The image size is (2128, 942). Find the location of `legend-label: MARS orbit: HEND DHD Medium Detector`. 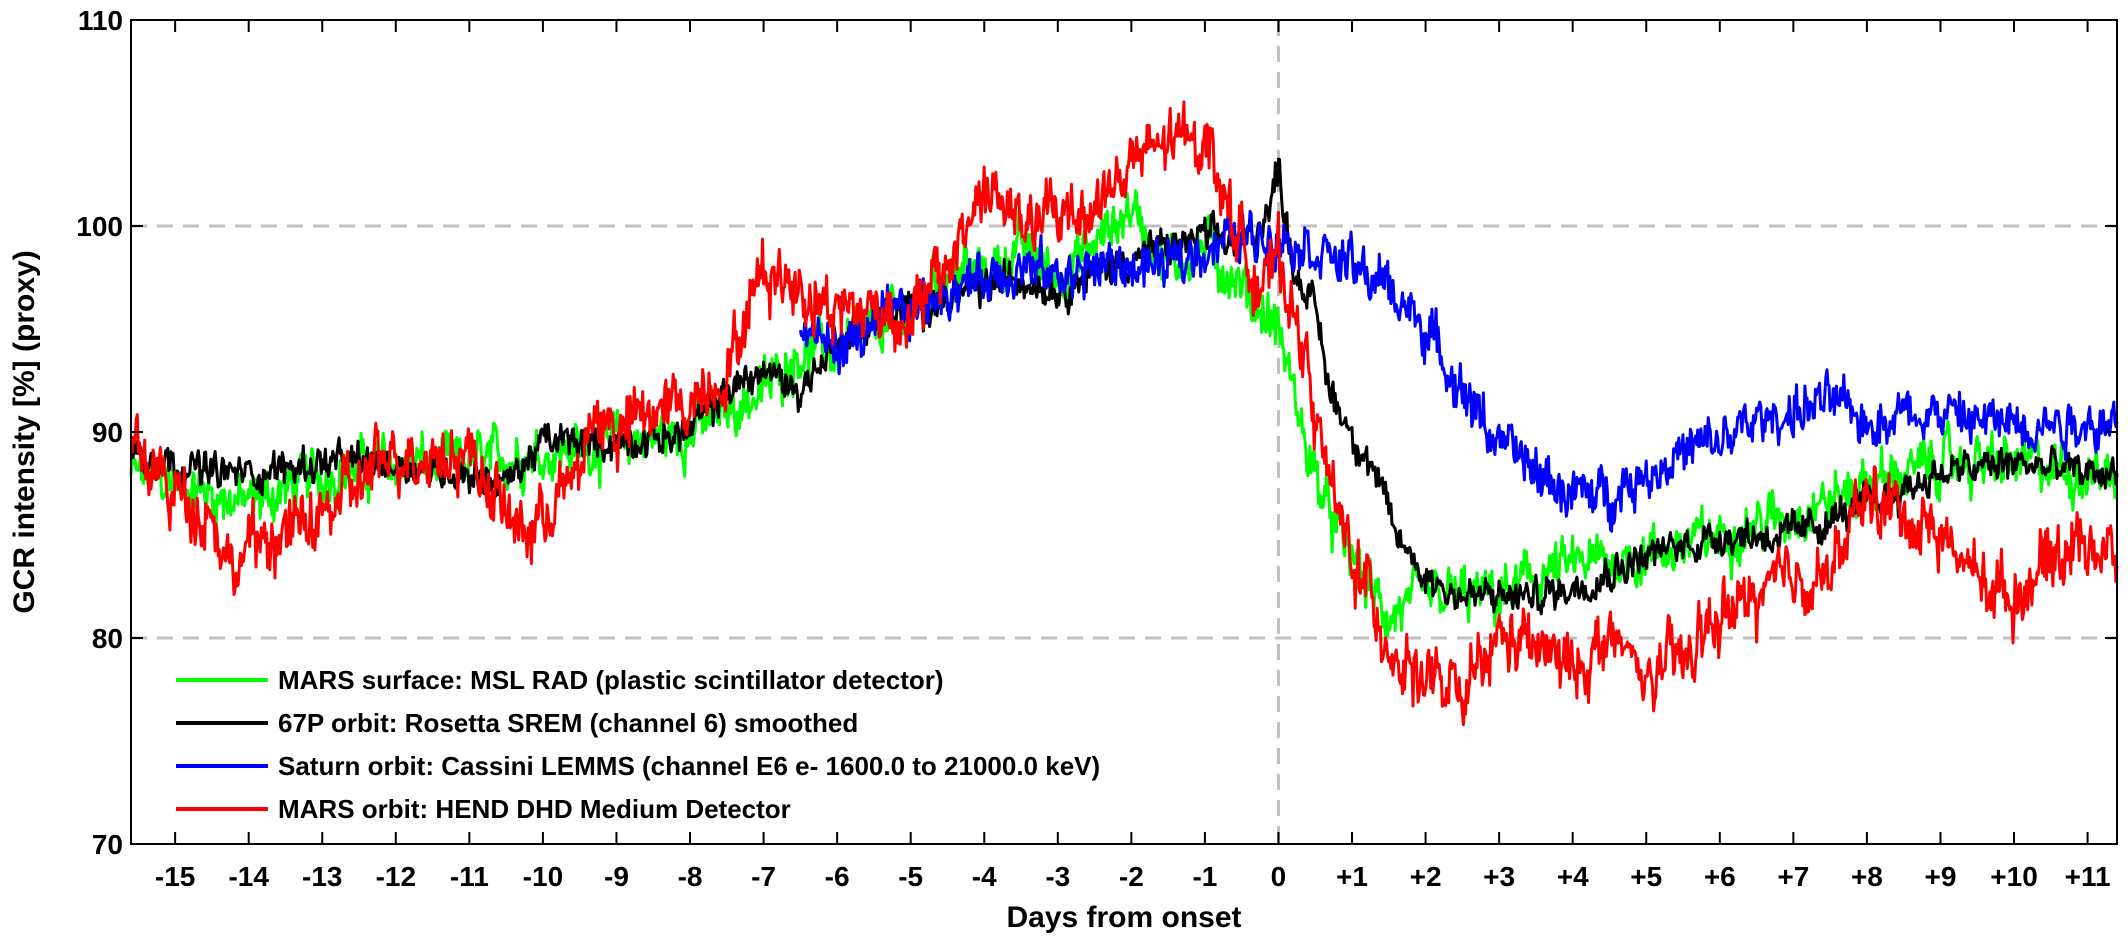

legend-label: MARS orbit: HEND DHD Medium Detector is located at coordinates (534, 809).